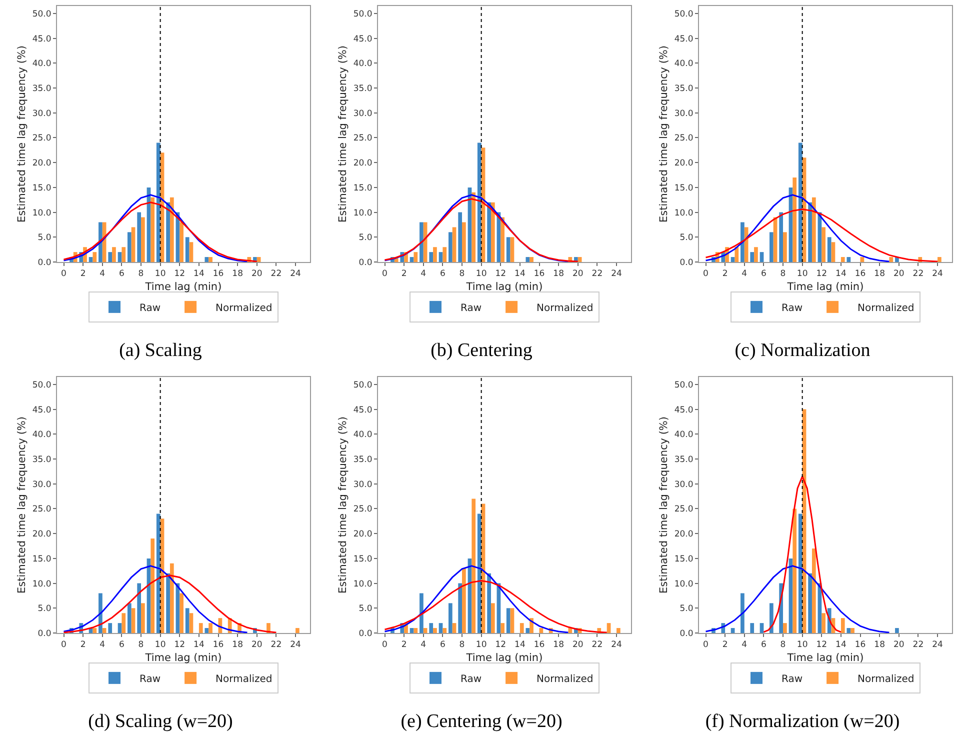 The width and height of the screenshot is (964, 742). I want to click on x-tick-label: 2, so click(725, 645).